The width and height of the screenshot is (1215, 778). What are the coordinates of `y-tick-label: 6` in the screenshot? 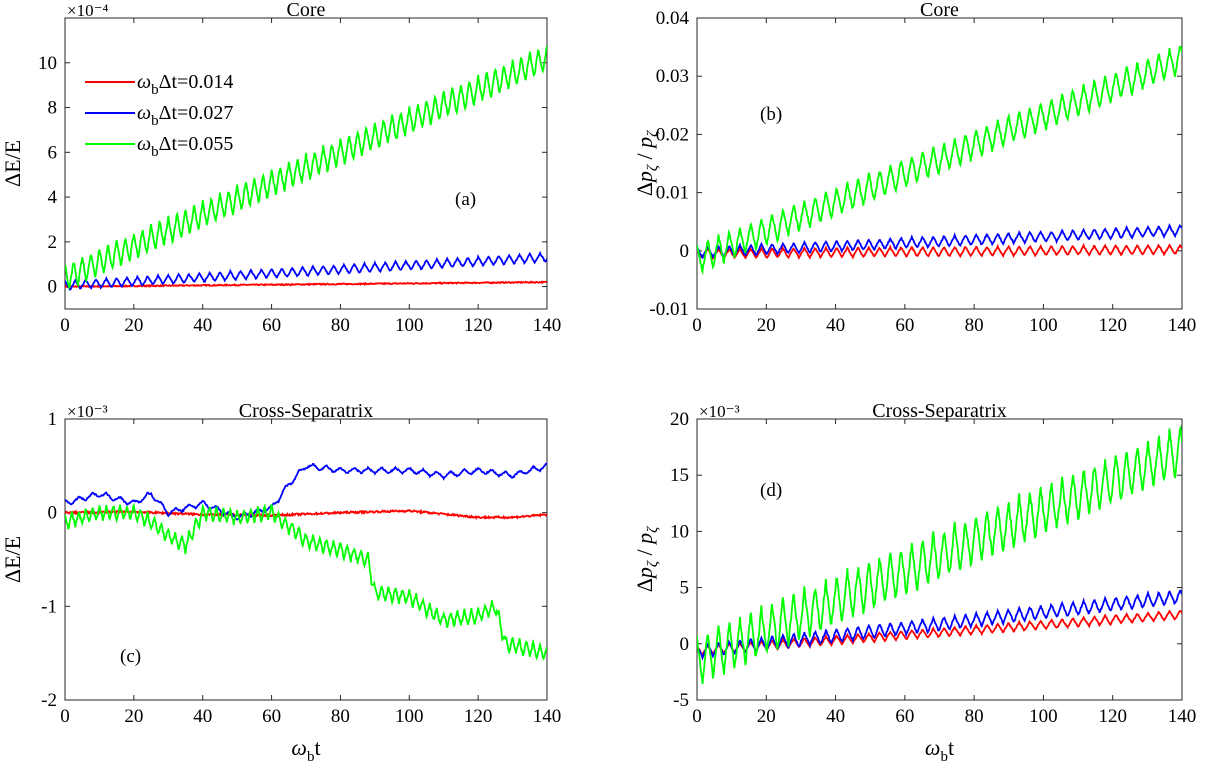 It's located at (53, 152).